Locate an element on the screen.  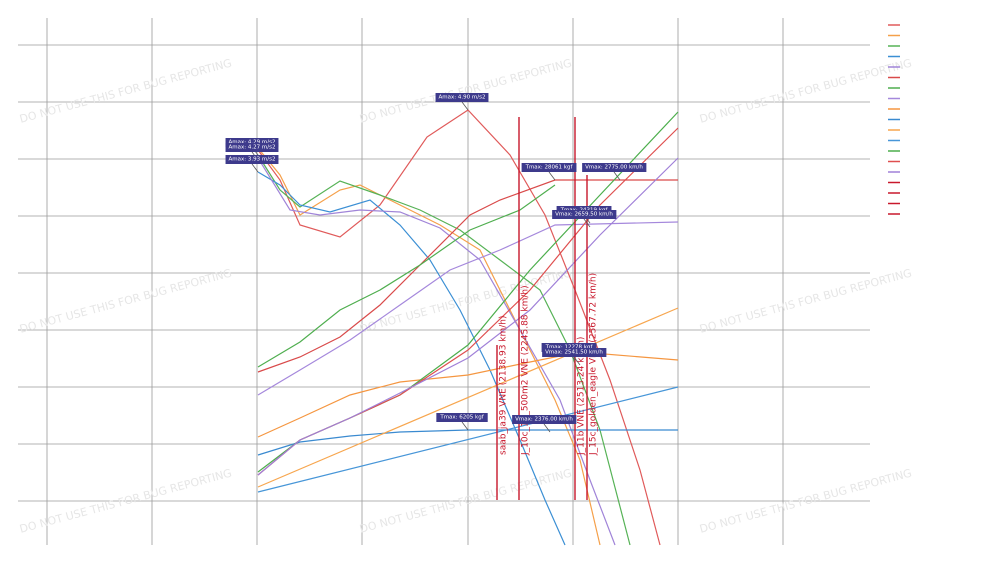
annotation-text: Amax: 3.93 m/s2 is located at coordinates (252, 160).